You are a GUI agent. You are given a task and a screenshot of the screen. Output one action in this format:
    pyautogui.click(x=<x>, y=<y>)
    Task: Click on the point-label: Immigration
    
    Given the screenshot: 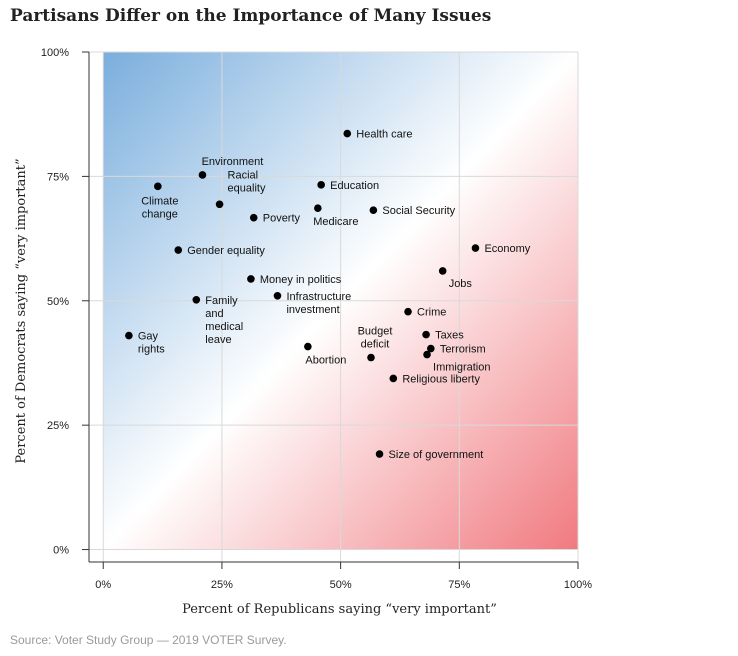 What is the action you would take?
    pyautogui.click(x=461, y=368)
    